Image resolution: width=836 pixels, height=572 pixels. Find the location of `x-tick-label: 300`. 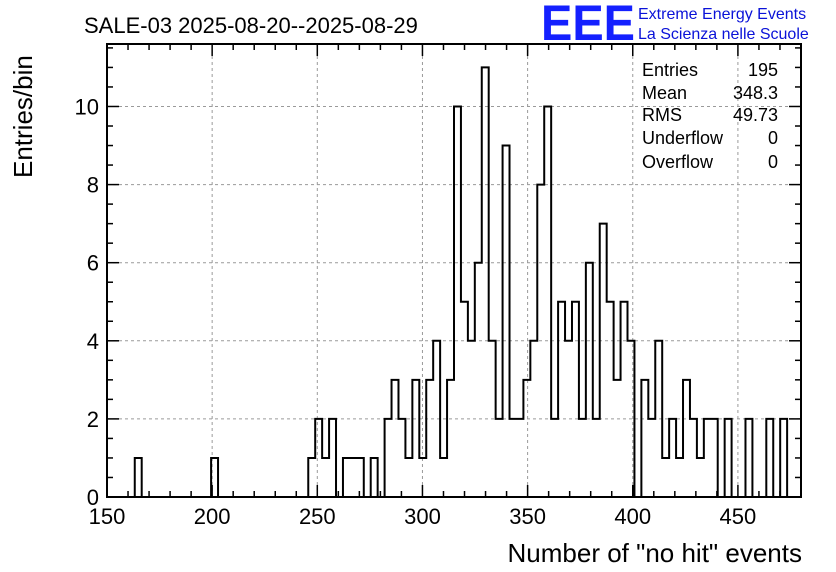

x-tick-label: 300 is located at coordinates (422, 516).